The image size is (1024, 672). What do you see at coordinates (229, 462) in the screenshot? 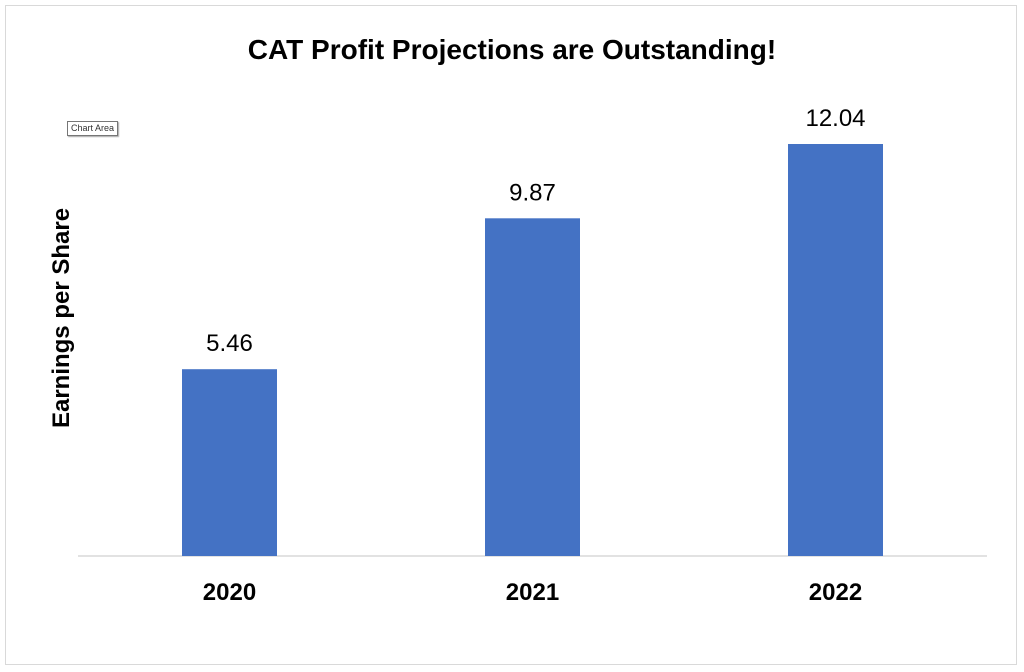
I see `bar-2020` at bounding box center [229, 462].